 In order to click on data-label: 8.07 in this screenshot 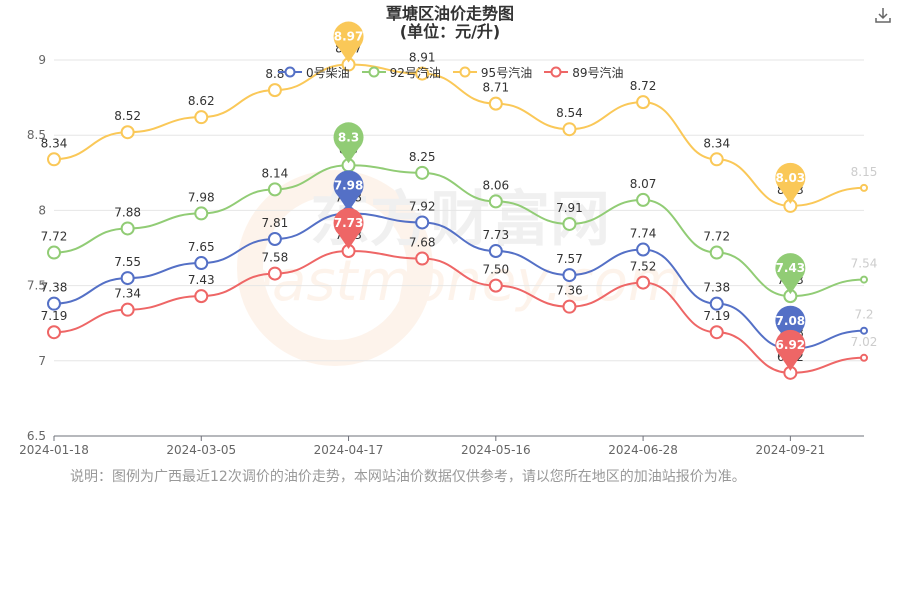, I will do `click(643, 184)`.